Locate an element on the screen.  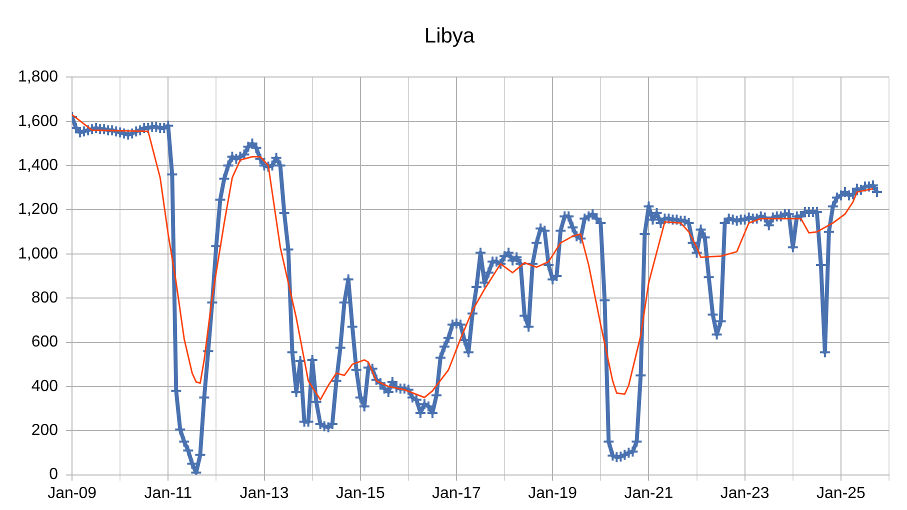
x-tick-label: Jan-21 is located at coordinates (649, 493).